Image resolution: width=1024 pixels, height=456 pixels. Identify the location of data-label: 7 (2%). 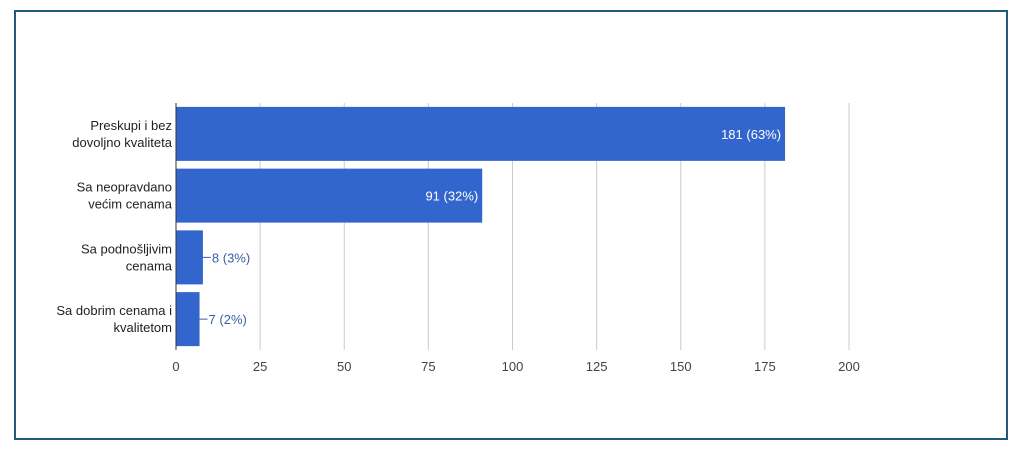
(228, 319).